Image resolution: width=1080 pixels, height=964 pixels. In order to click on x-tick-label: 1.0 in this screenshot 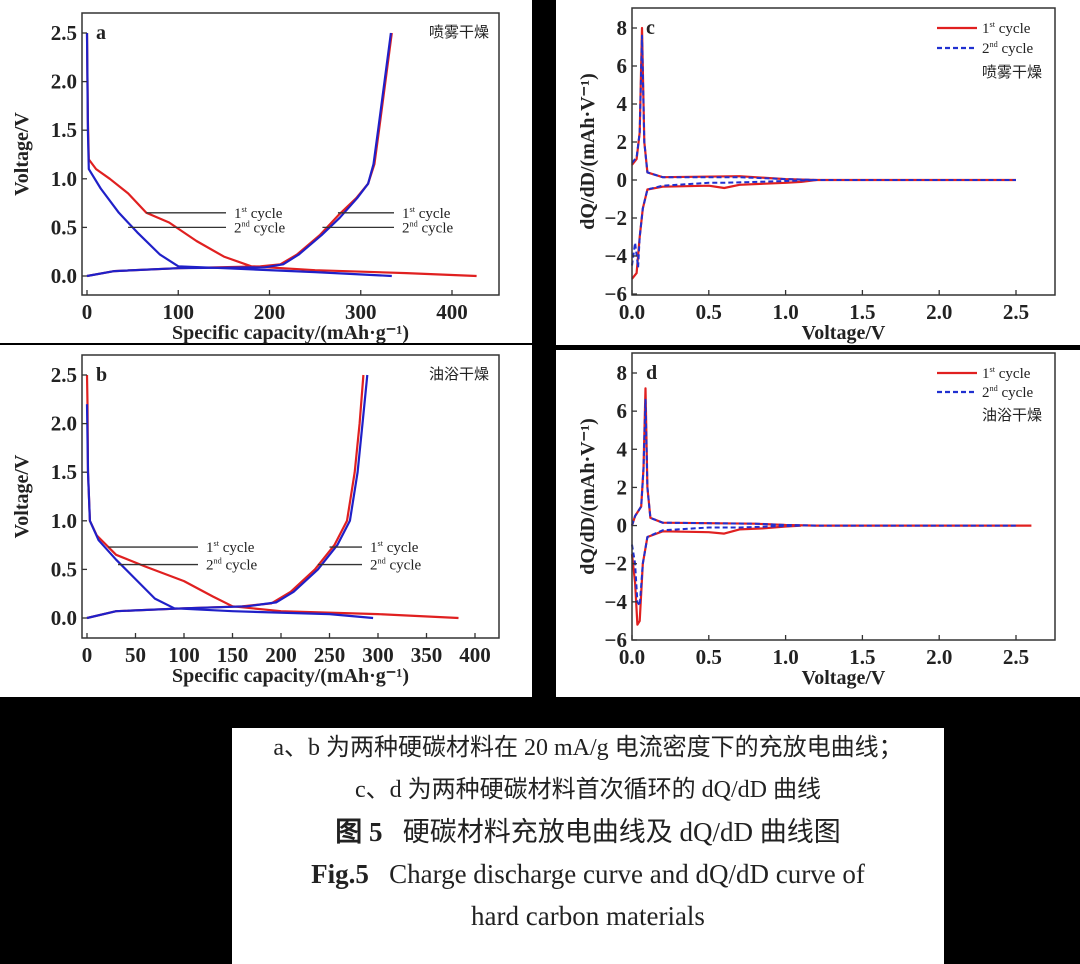, I will do `click(785, 312)`.